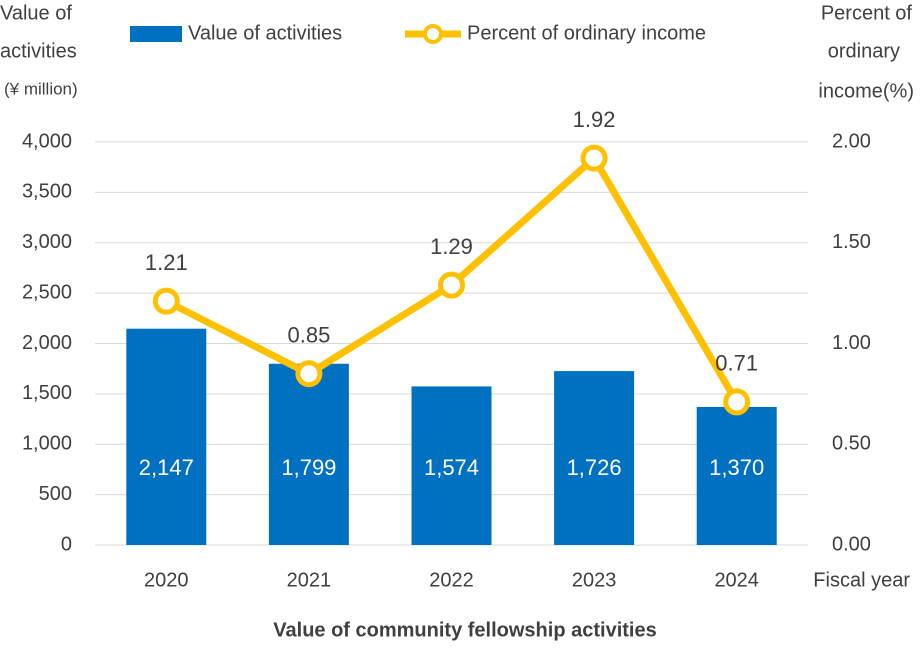 This screenshot has width=920, height=651. What do you see at coordinates (47, 393) in the screenshot?
I see `y-tick-label: 1,500` at bounding box center [47, 393].